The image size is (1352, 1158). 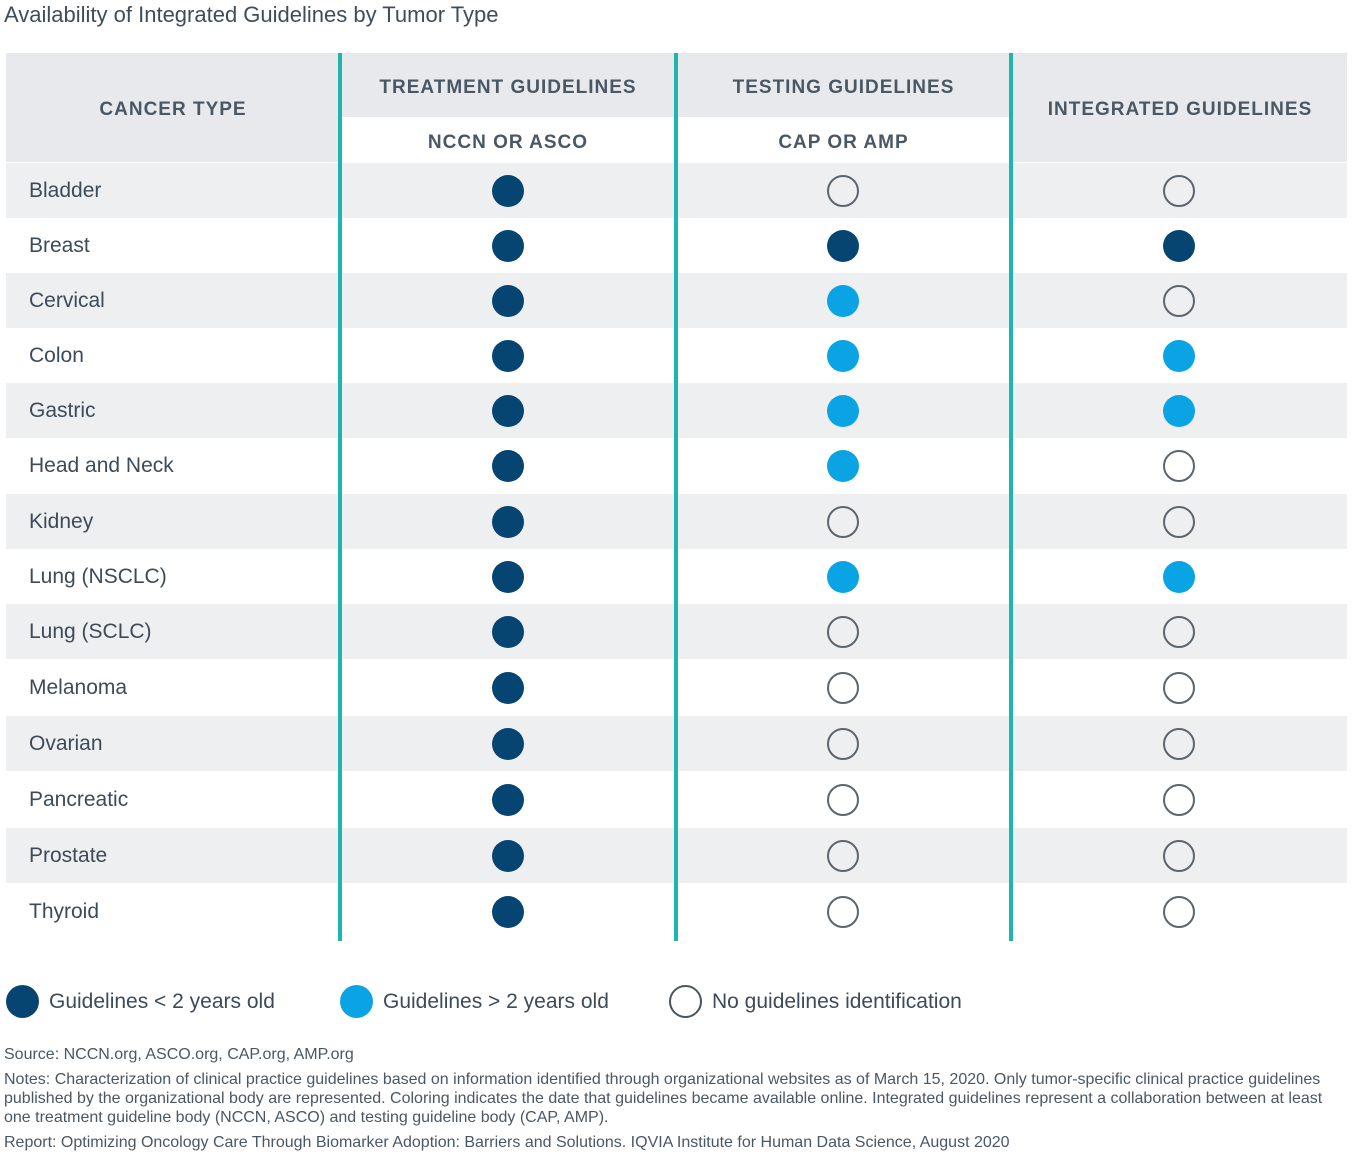 I want to click on header-treatment: TREATMENT GUIDELINES, so click(x=508, y=87).